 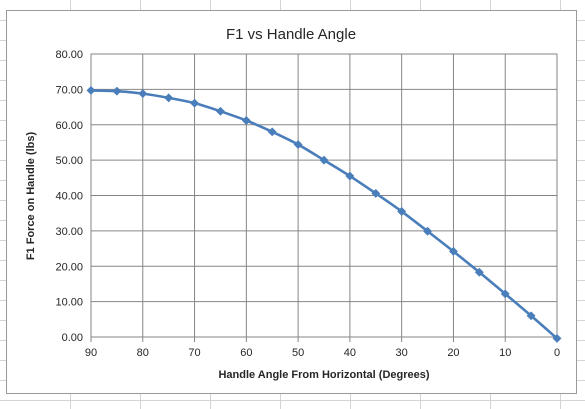 I want to click on x-tick-label: 40, so click(x=350, y=353).